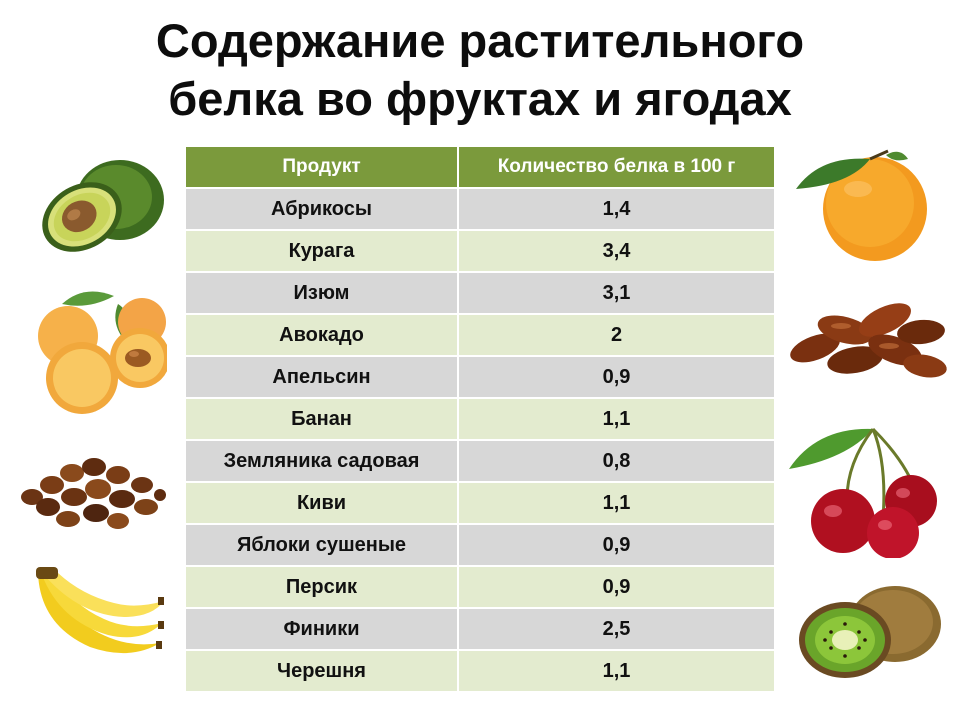  I want to click on title-line-2: белка во фруктах и ягодах, so click(480, 98).